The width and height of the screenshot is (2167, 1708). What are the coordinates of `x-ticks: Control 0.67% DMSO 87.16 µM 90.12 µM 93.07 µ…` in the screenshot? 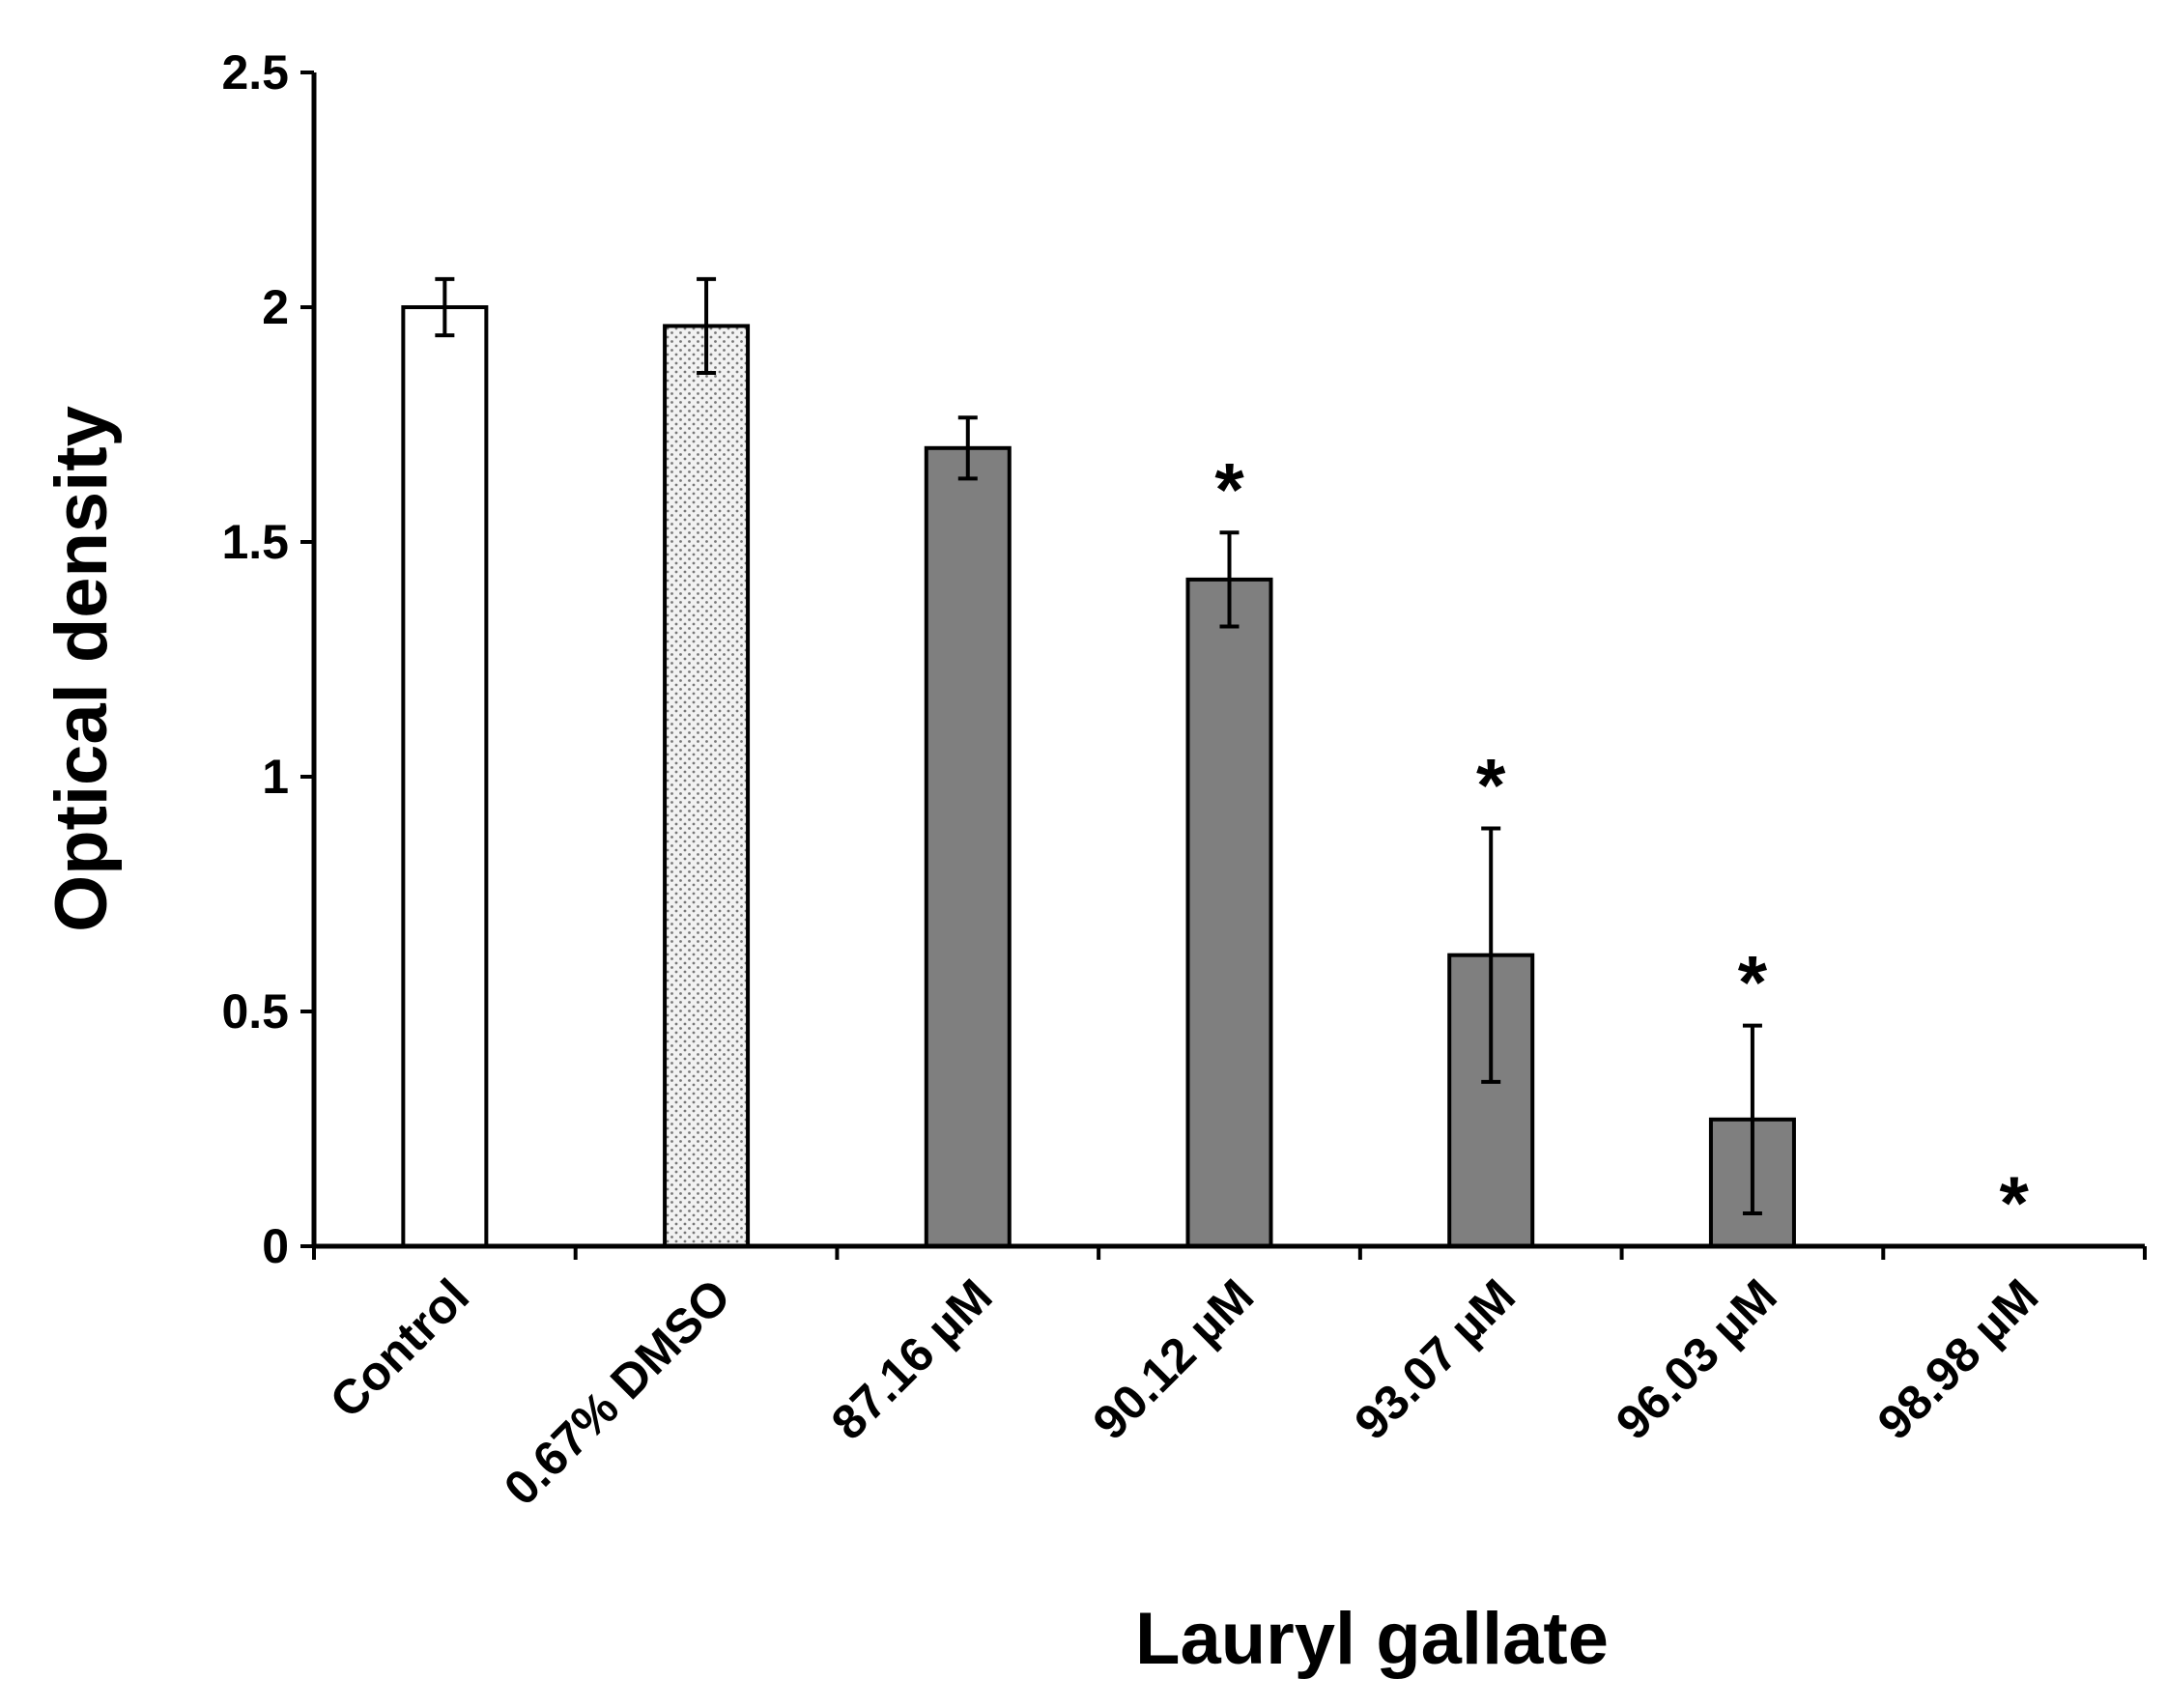 It's located at (1230, 1381).